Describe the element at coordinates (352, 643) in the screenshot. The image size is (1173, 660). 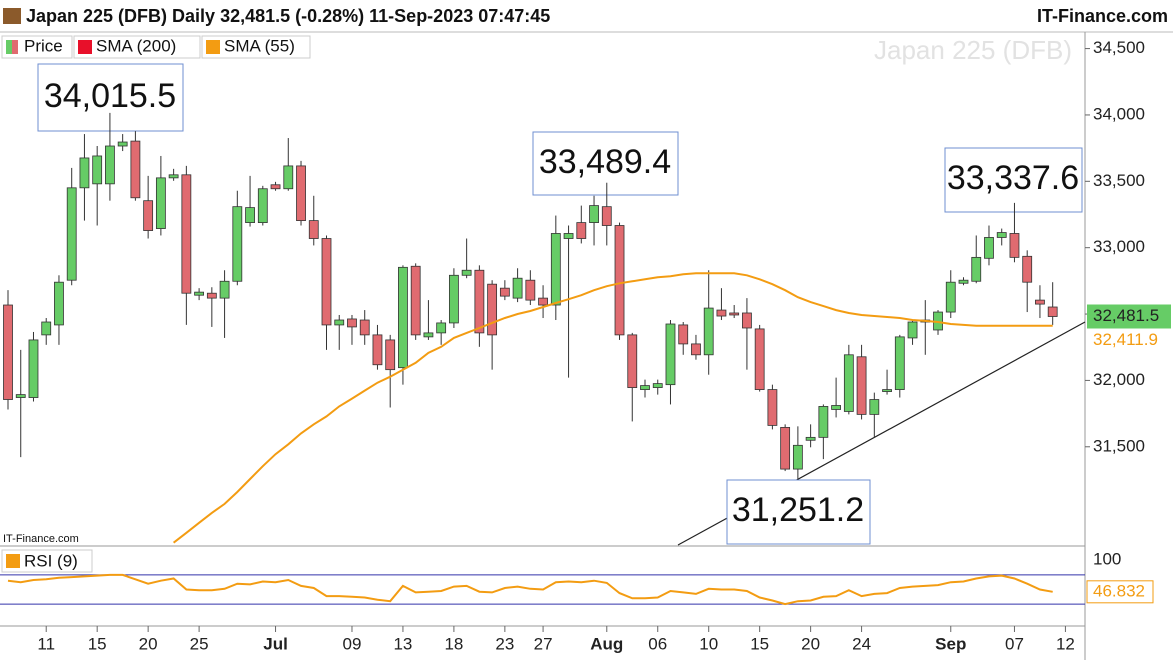
I see `x-tick-label: 09` at that location.